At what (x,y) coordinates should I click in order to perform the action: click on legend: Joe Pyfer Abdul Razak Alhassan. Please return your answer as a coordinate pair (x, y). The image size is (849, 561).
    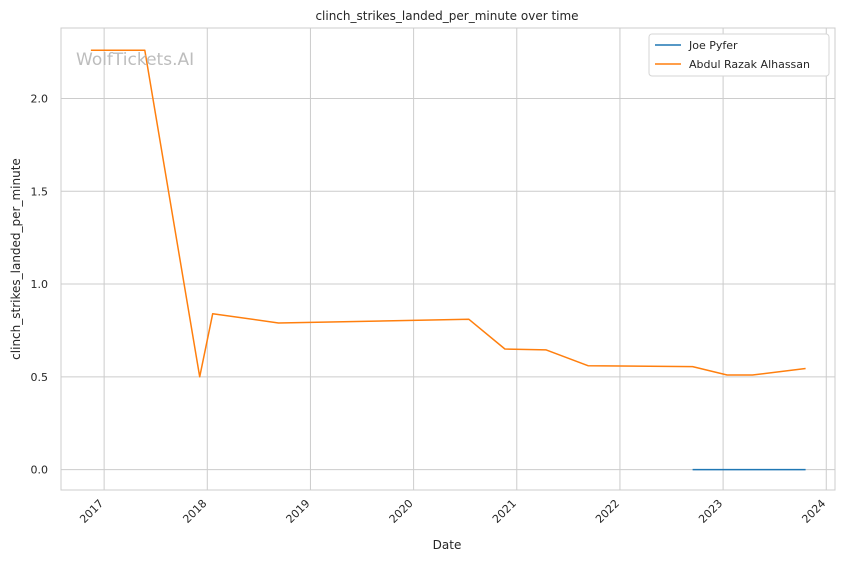
    Looking at the image, I should click on (739, 55).